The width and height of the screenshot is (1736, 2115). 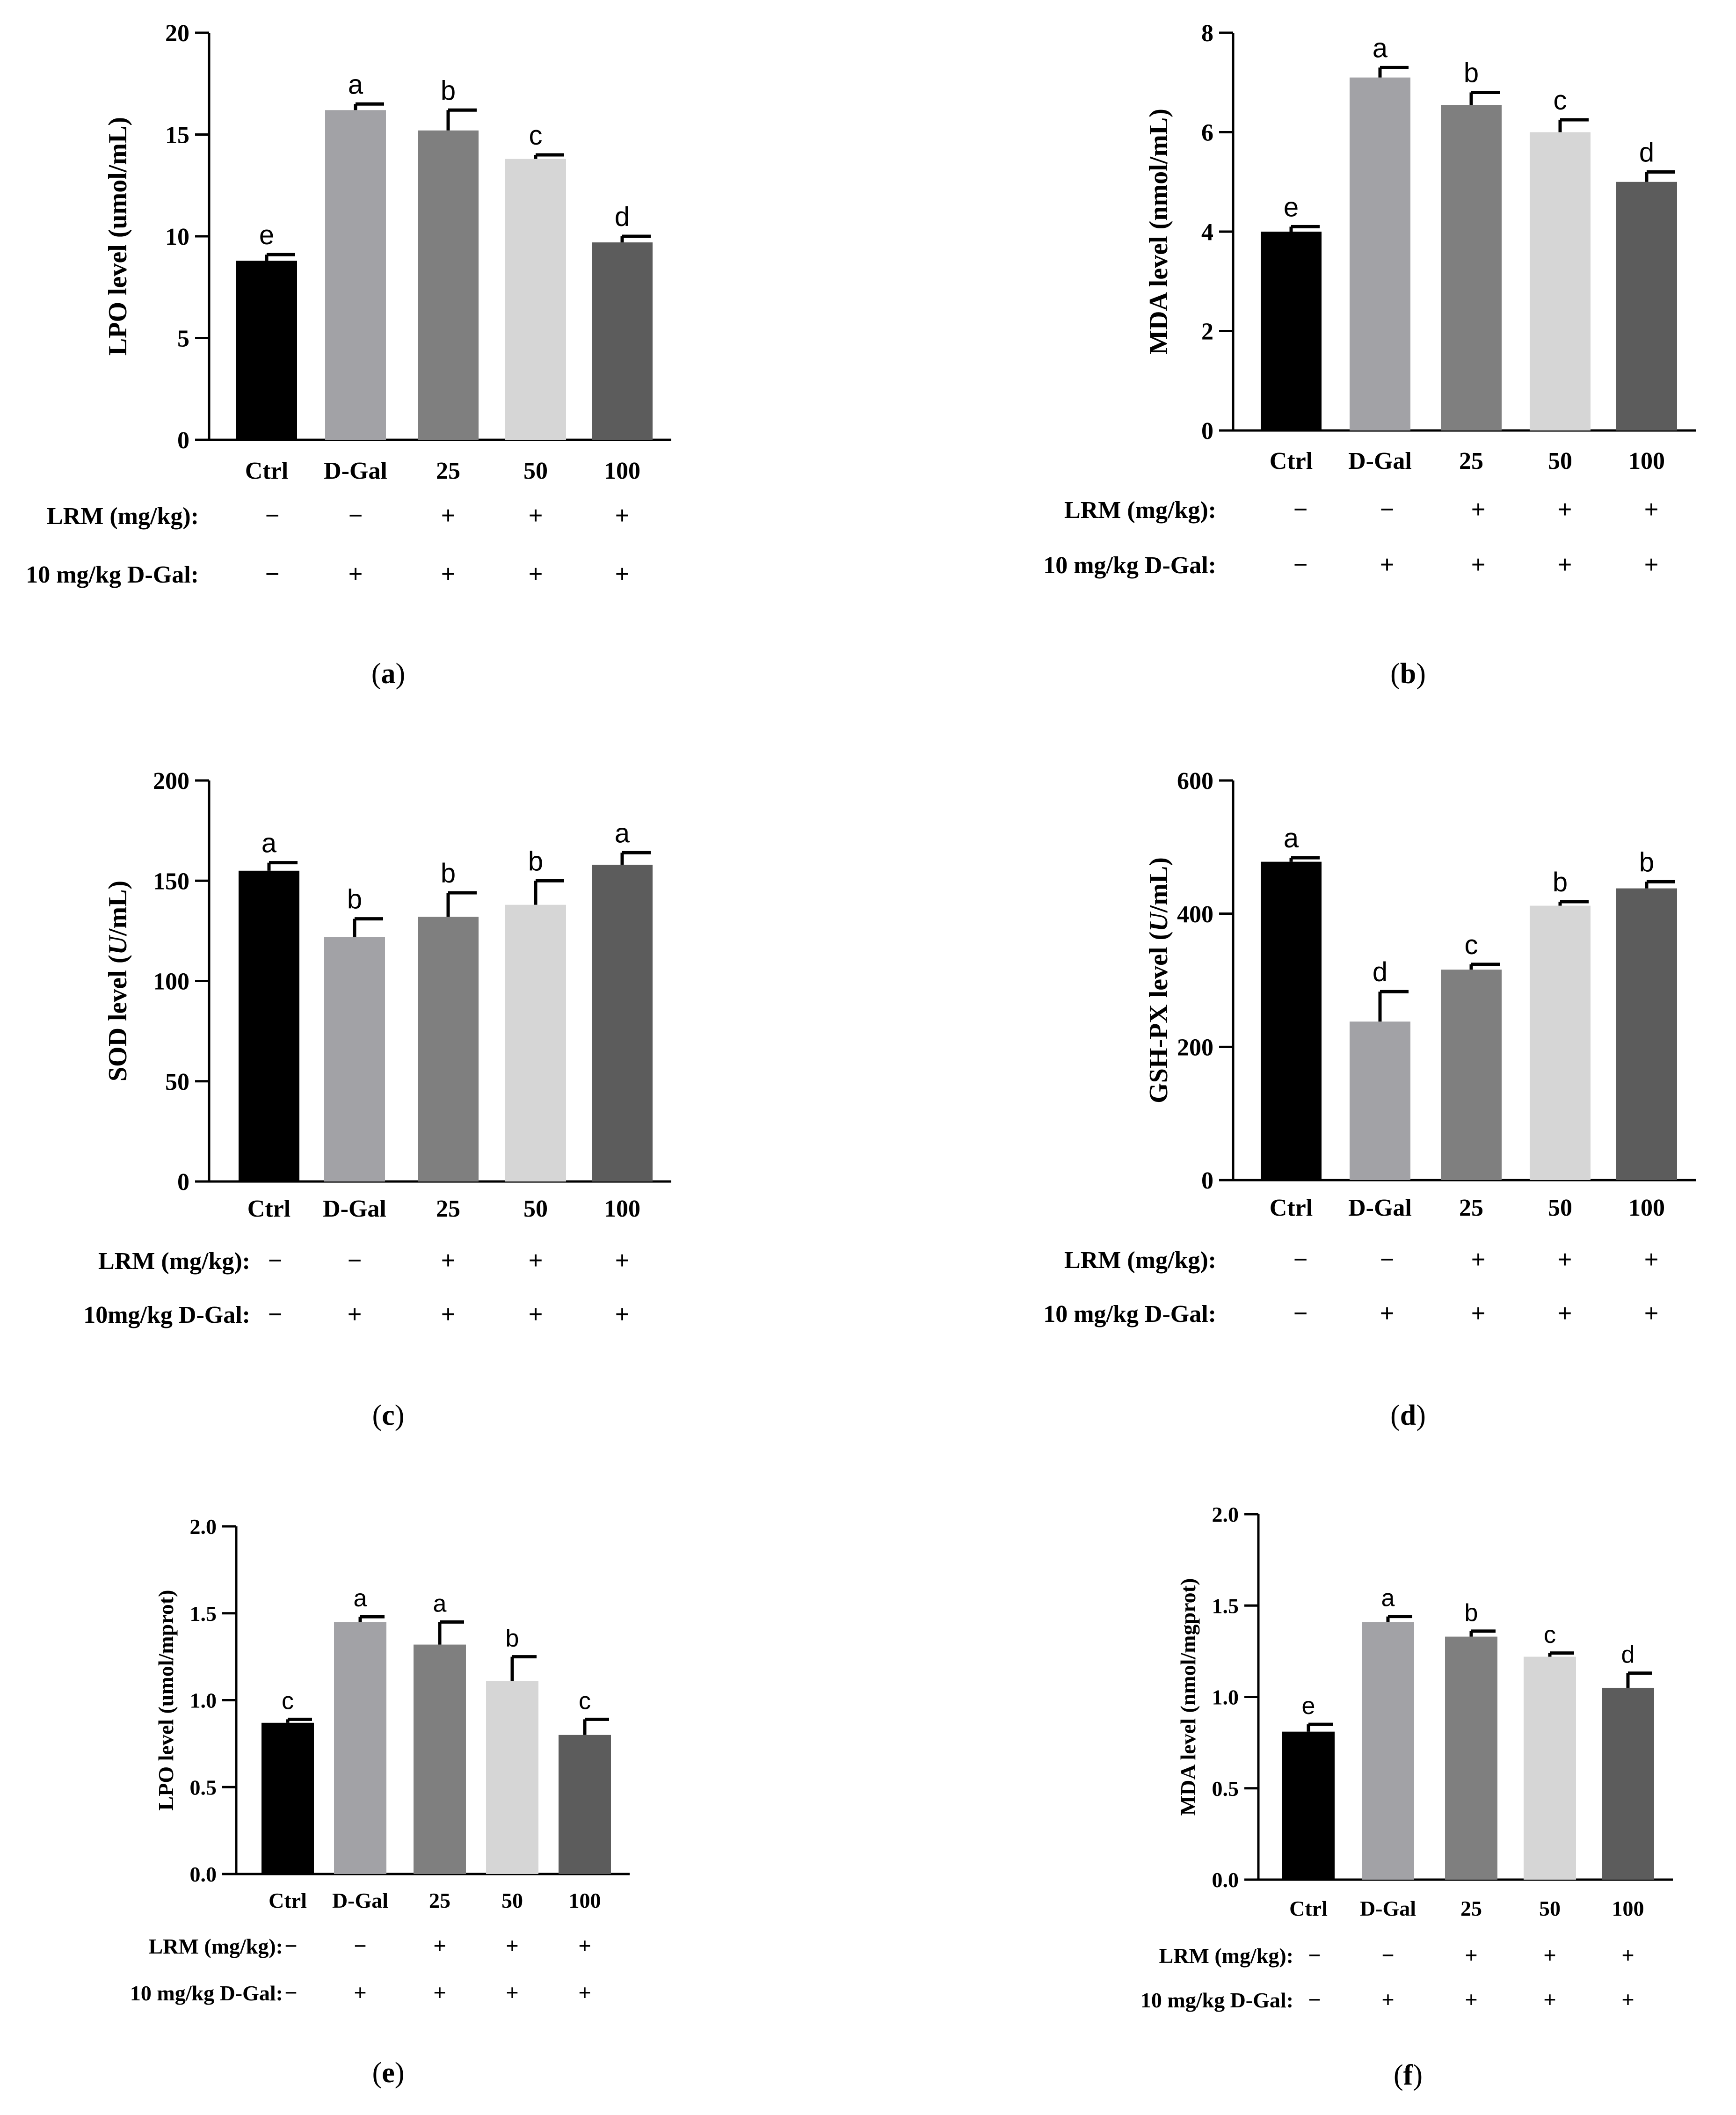 I want to click on y-tick-label: 1.0, so click(x=203, y=1701).